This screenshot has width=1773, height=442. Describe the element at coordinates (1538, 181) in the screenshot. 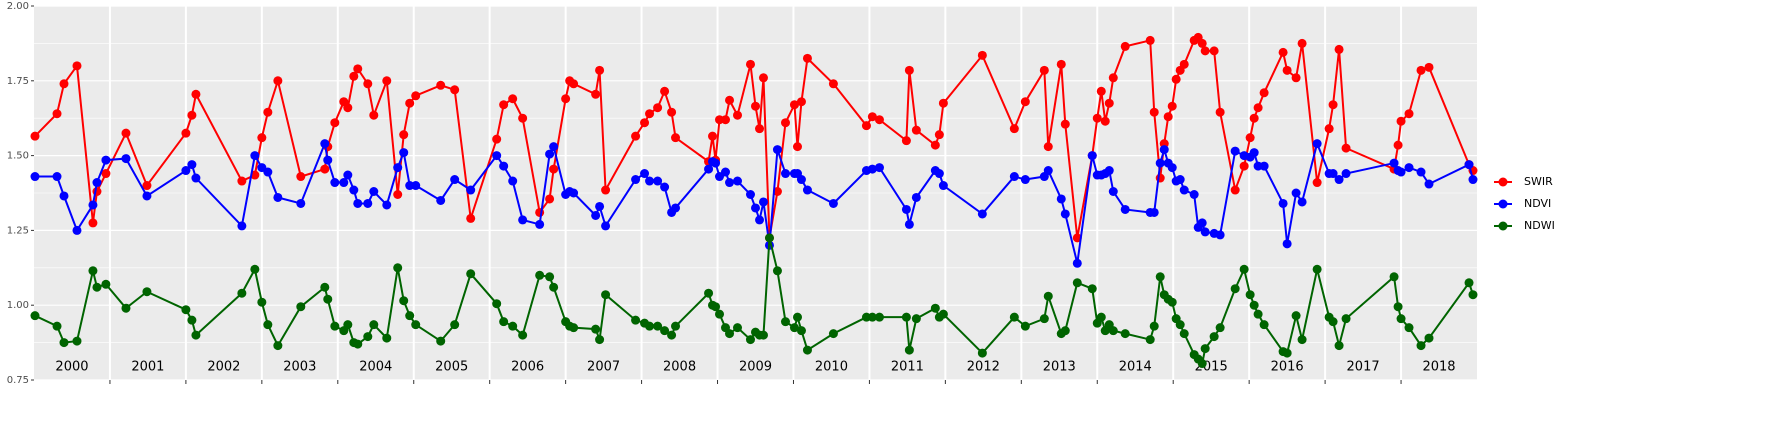

I see `legend-label: SWIR` at that location.